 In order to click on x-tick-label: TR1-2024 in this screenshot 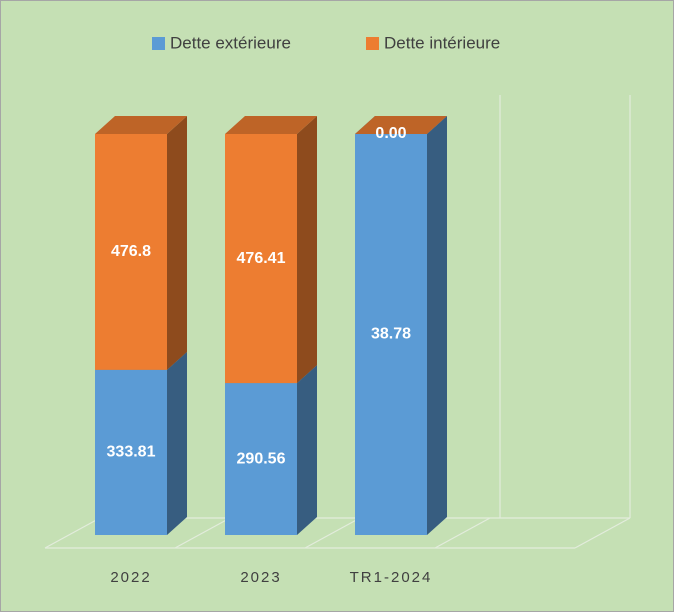, I will do `click(391, 577)`.